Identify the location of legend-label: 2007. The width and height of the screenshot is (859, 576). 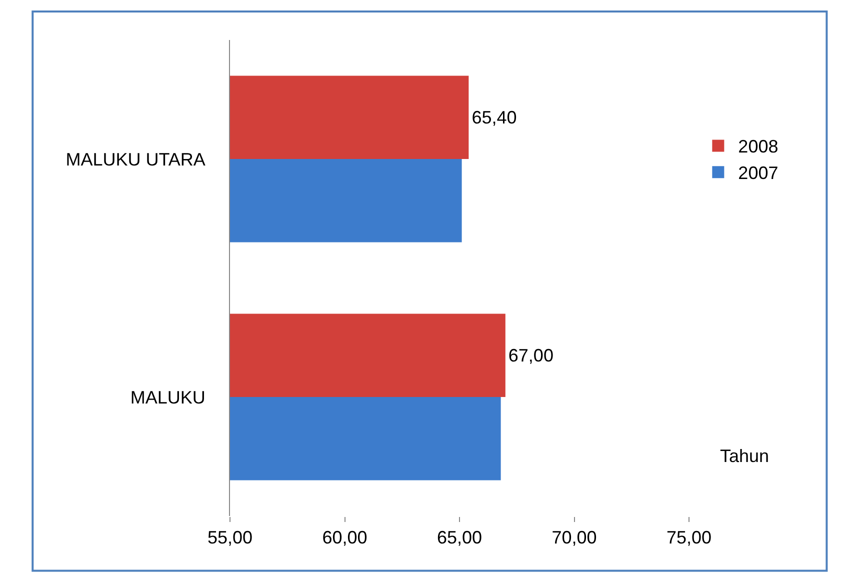
(758, 173).